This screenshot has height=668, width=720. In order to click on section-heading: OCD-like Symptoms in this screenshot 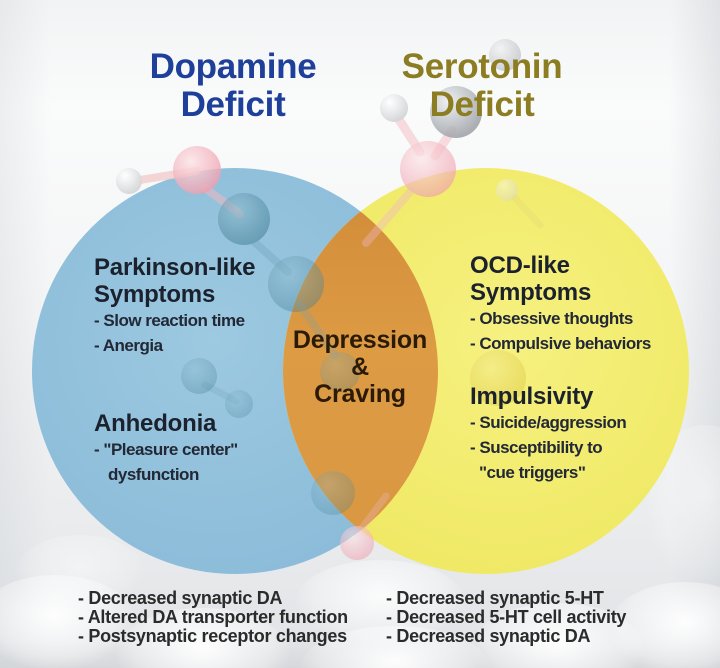, I will do `click(531, 279)`.